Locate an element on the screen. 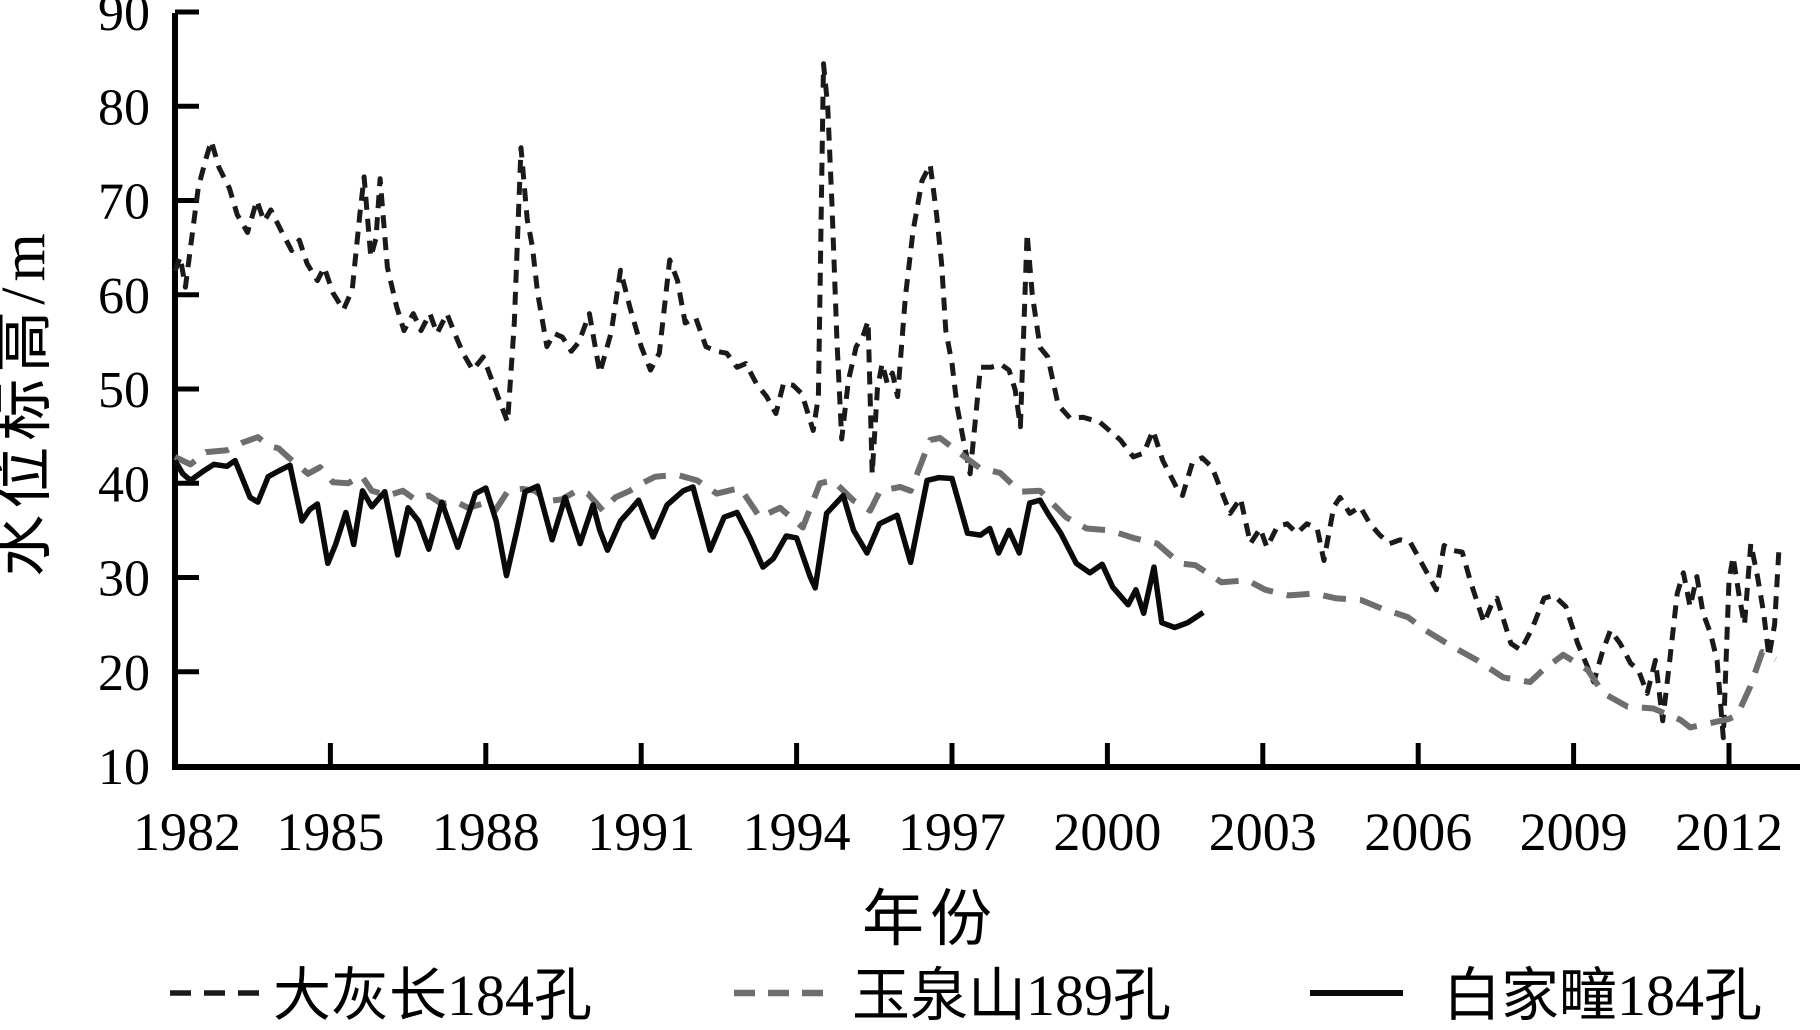 This screenshot has height=1030, width=1820. y-tick-label: 90 is located at coordinates (124, 21).